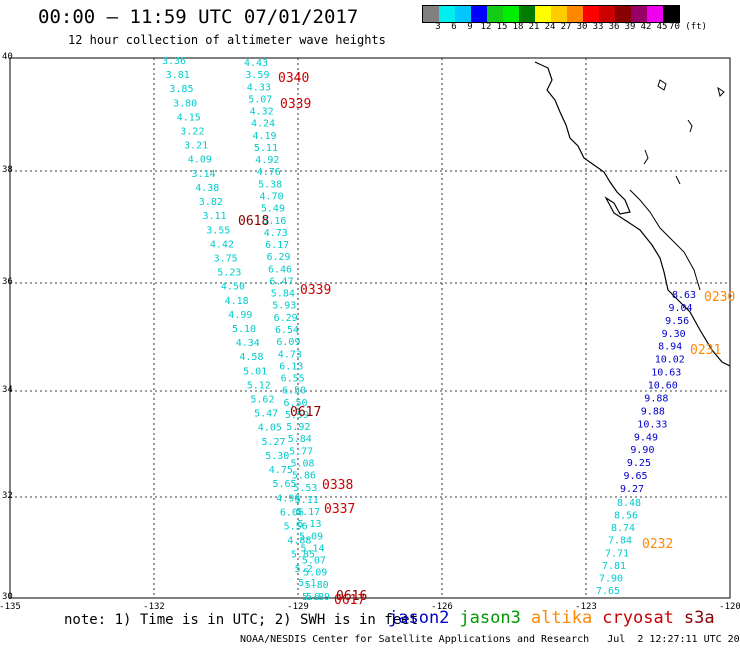  Describe the element at coordinates (630, 27) in the screenshot. I see `colorbar-label: 39` at that location.